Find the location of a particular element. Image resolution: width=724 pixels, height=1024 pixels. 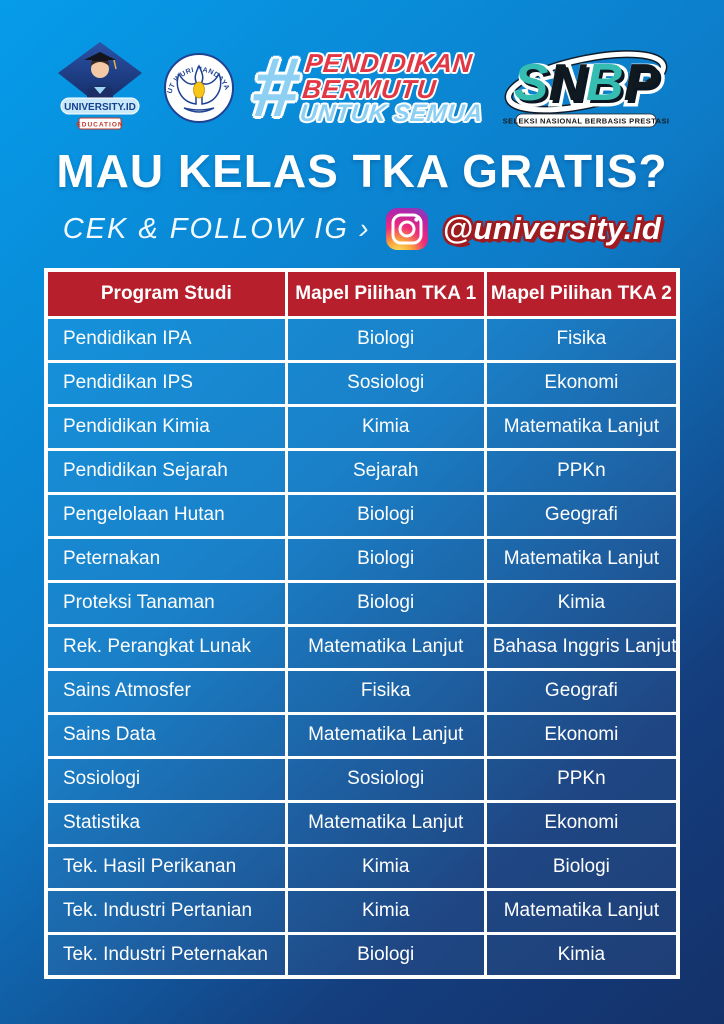

program-studi-cell: Sains Atmosfer is located at coordinates (166, 691).